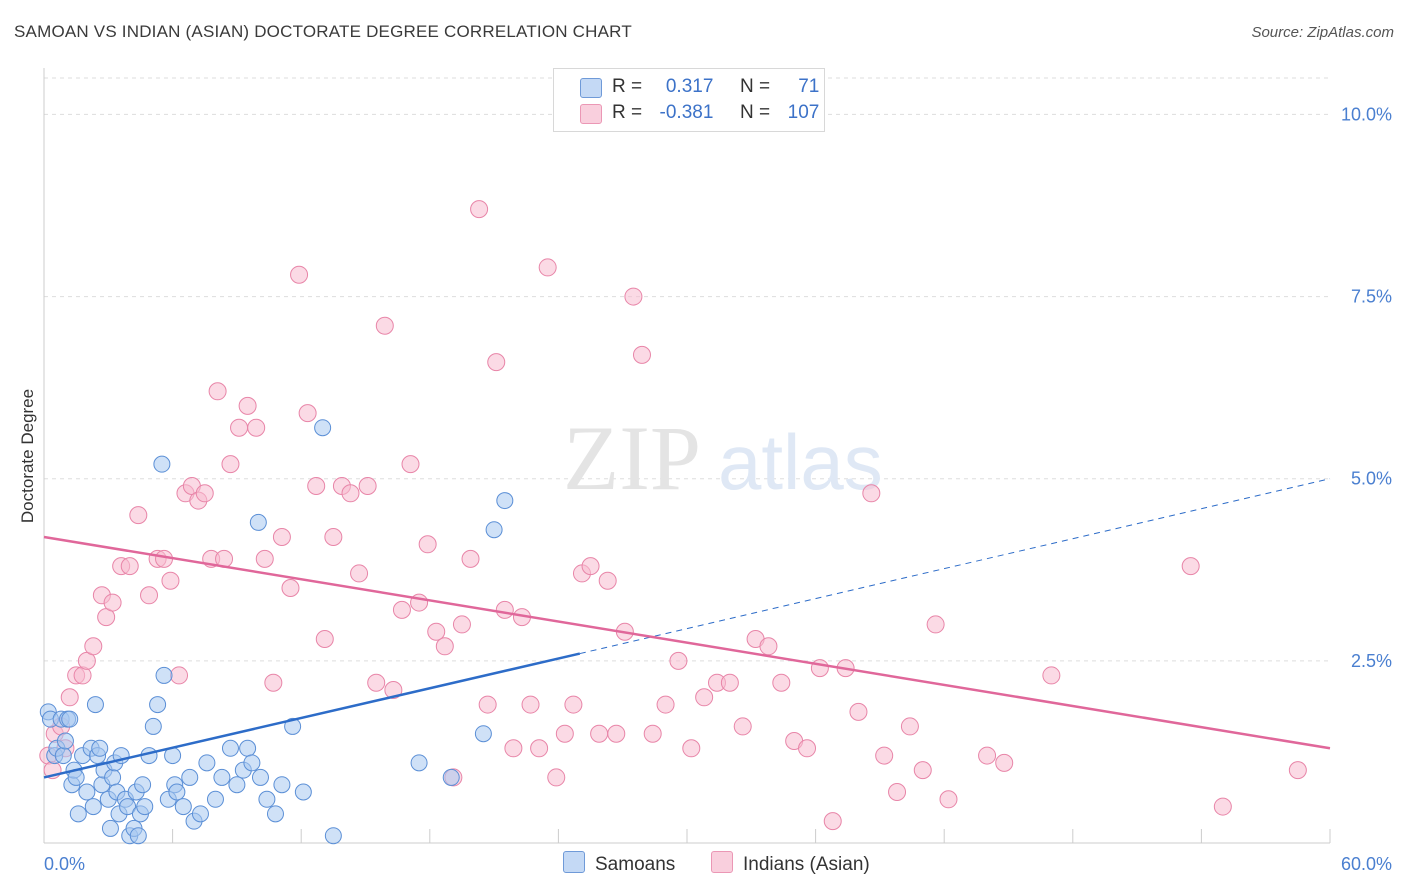 This screenshot has width=1406, height=892. What do you see at coordinates (1322, 32) in the screenshot?
I see `source-label: Source: ZipAtlas.com` at bounding box center [1322, 32].